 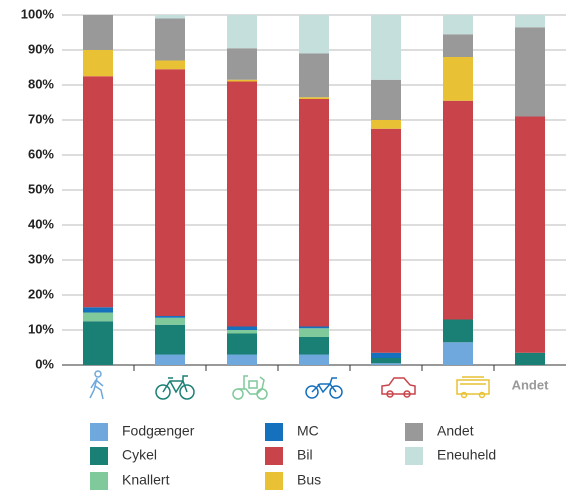 What do you see at coordinates (455, 431) in the screenshot?
I see `legend-label: Andet` at bounding box center [455, 431].